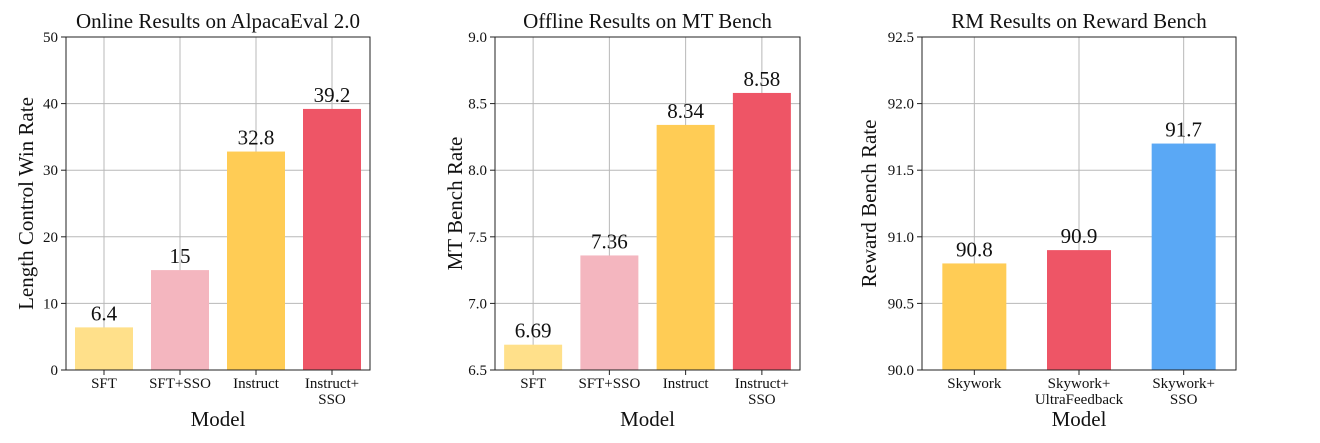 Image resolution: width=1320 pixels, height=443 pixels. Describe the element at coordinates (477, 238) in the screenshot. I see `y-tick-label: 7.5` at that location.